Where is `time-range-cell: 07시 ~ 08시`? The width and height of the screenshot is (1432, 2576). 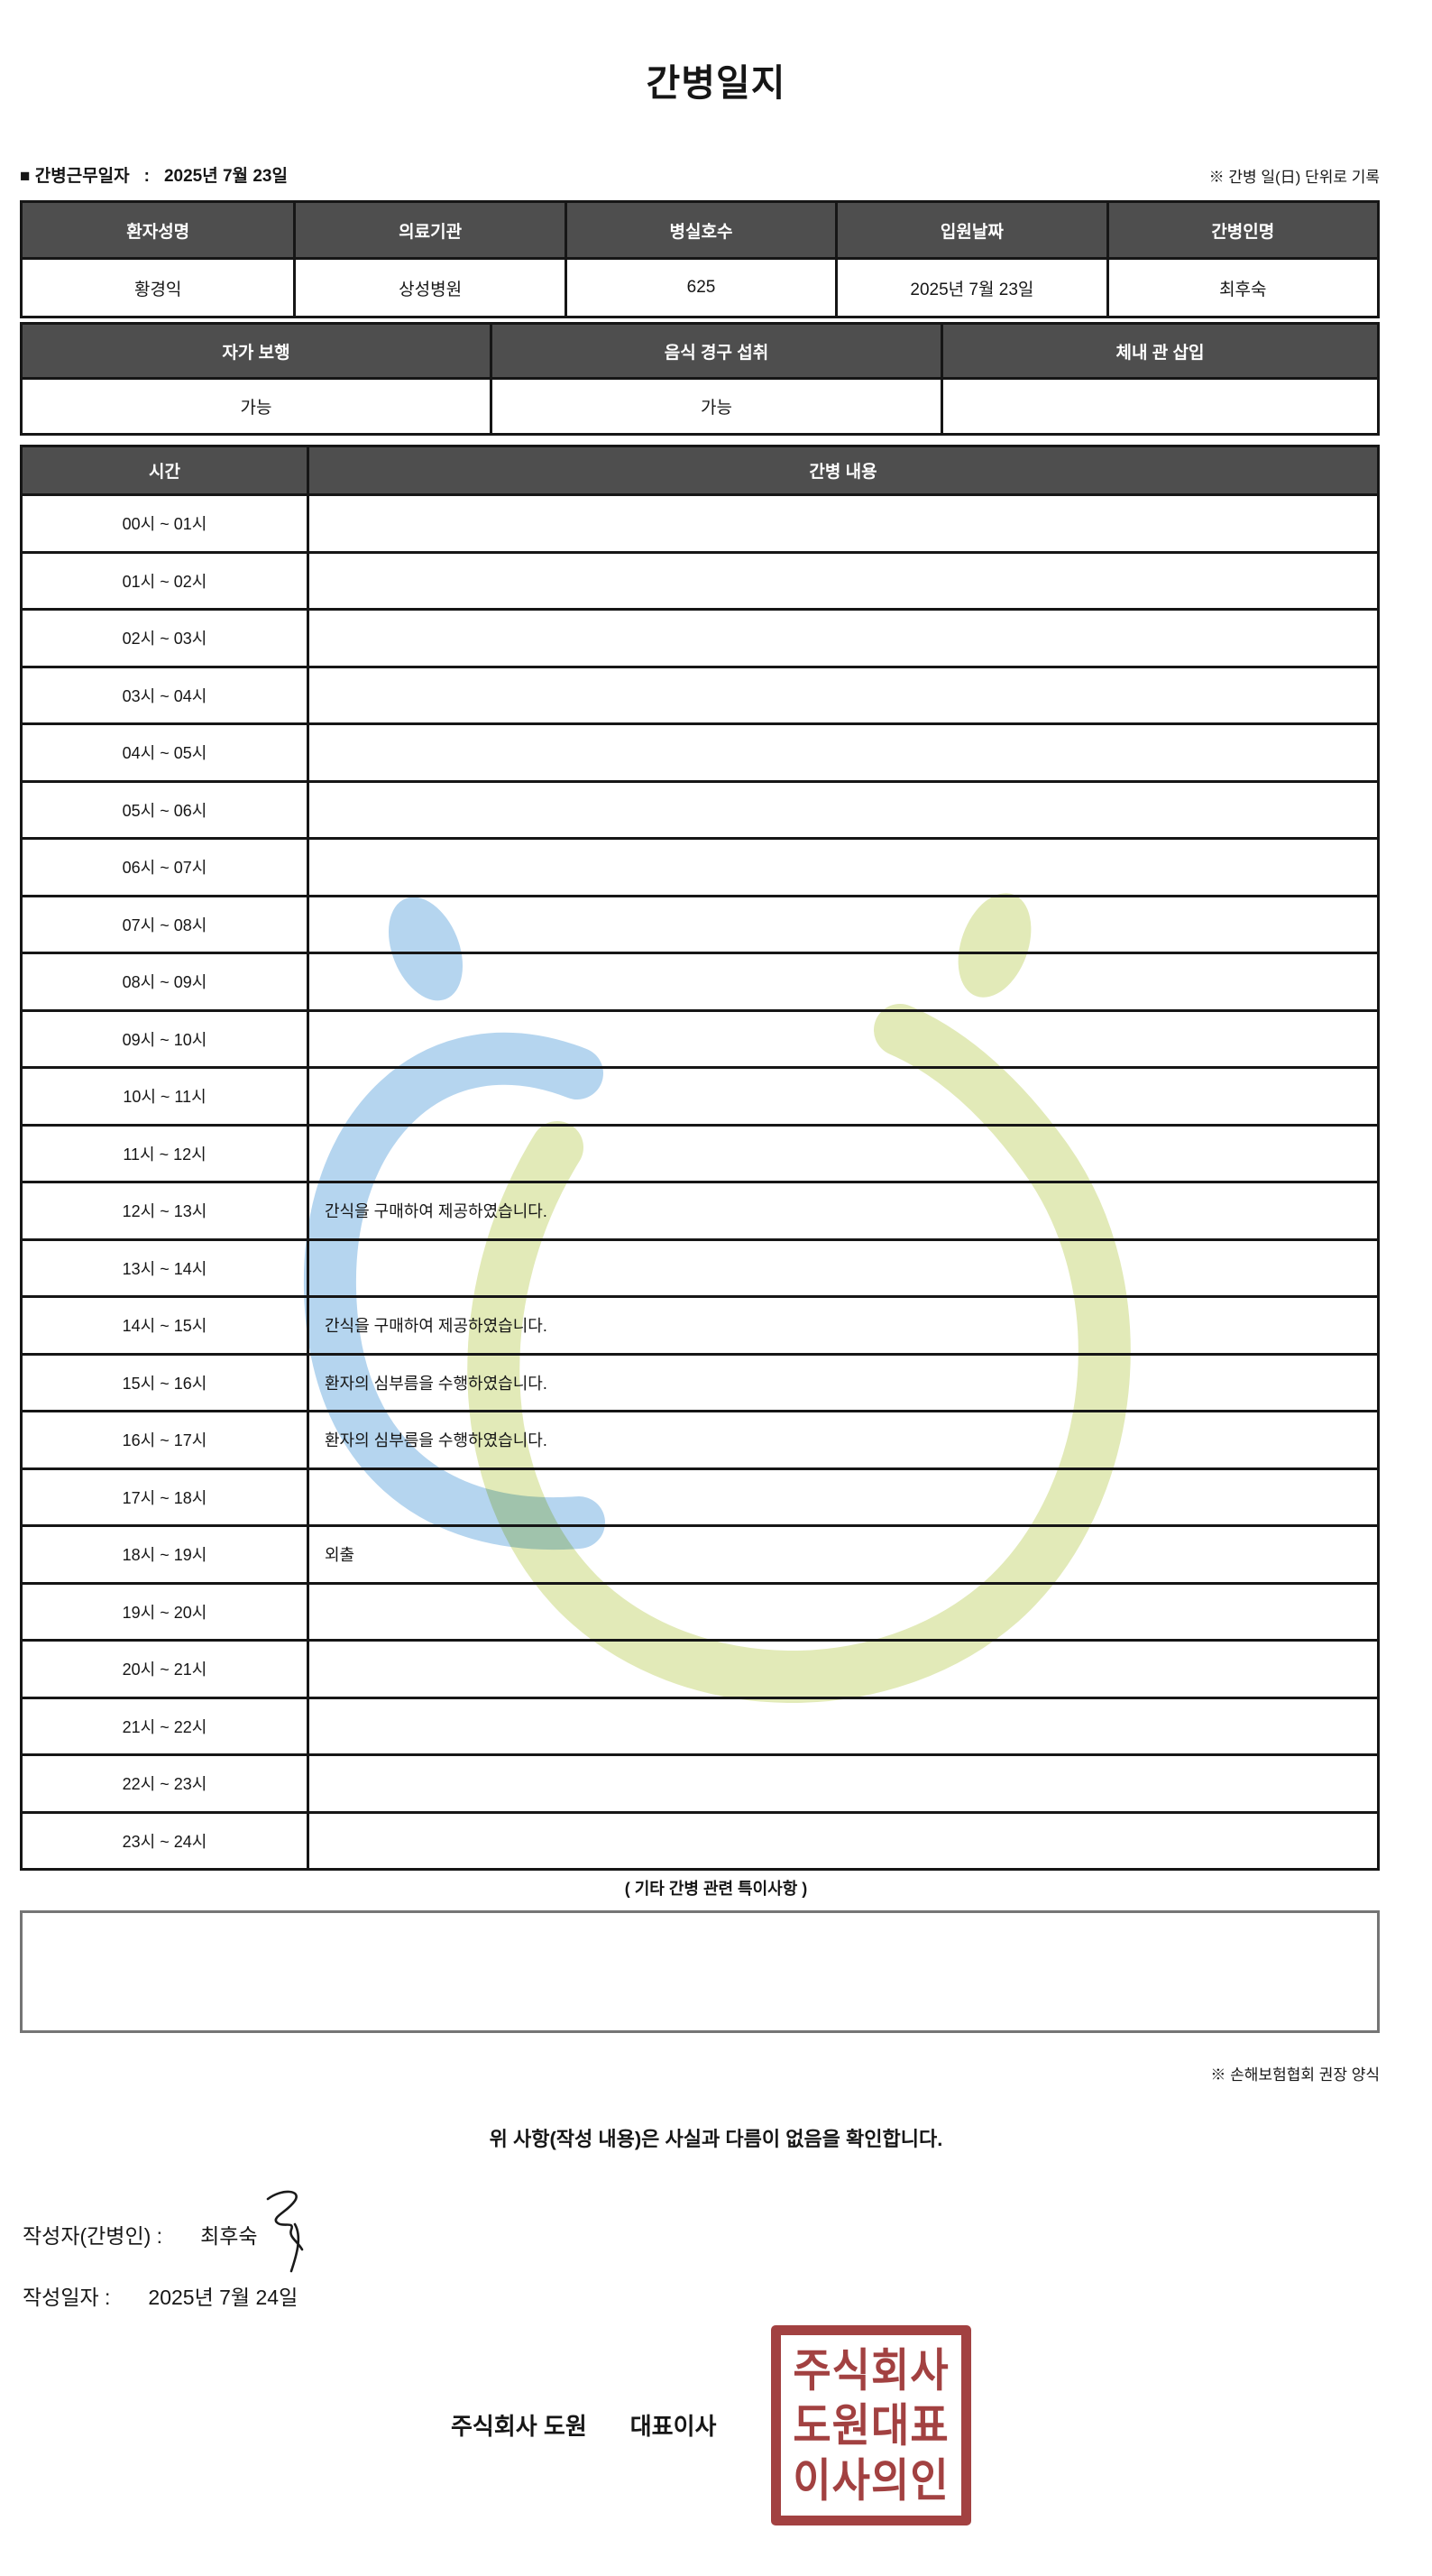
time-range-cell: 07시 ~ 08시 is located at coordinates (165, 925).